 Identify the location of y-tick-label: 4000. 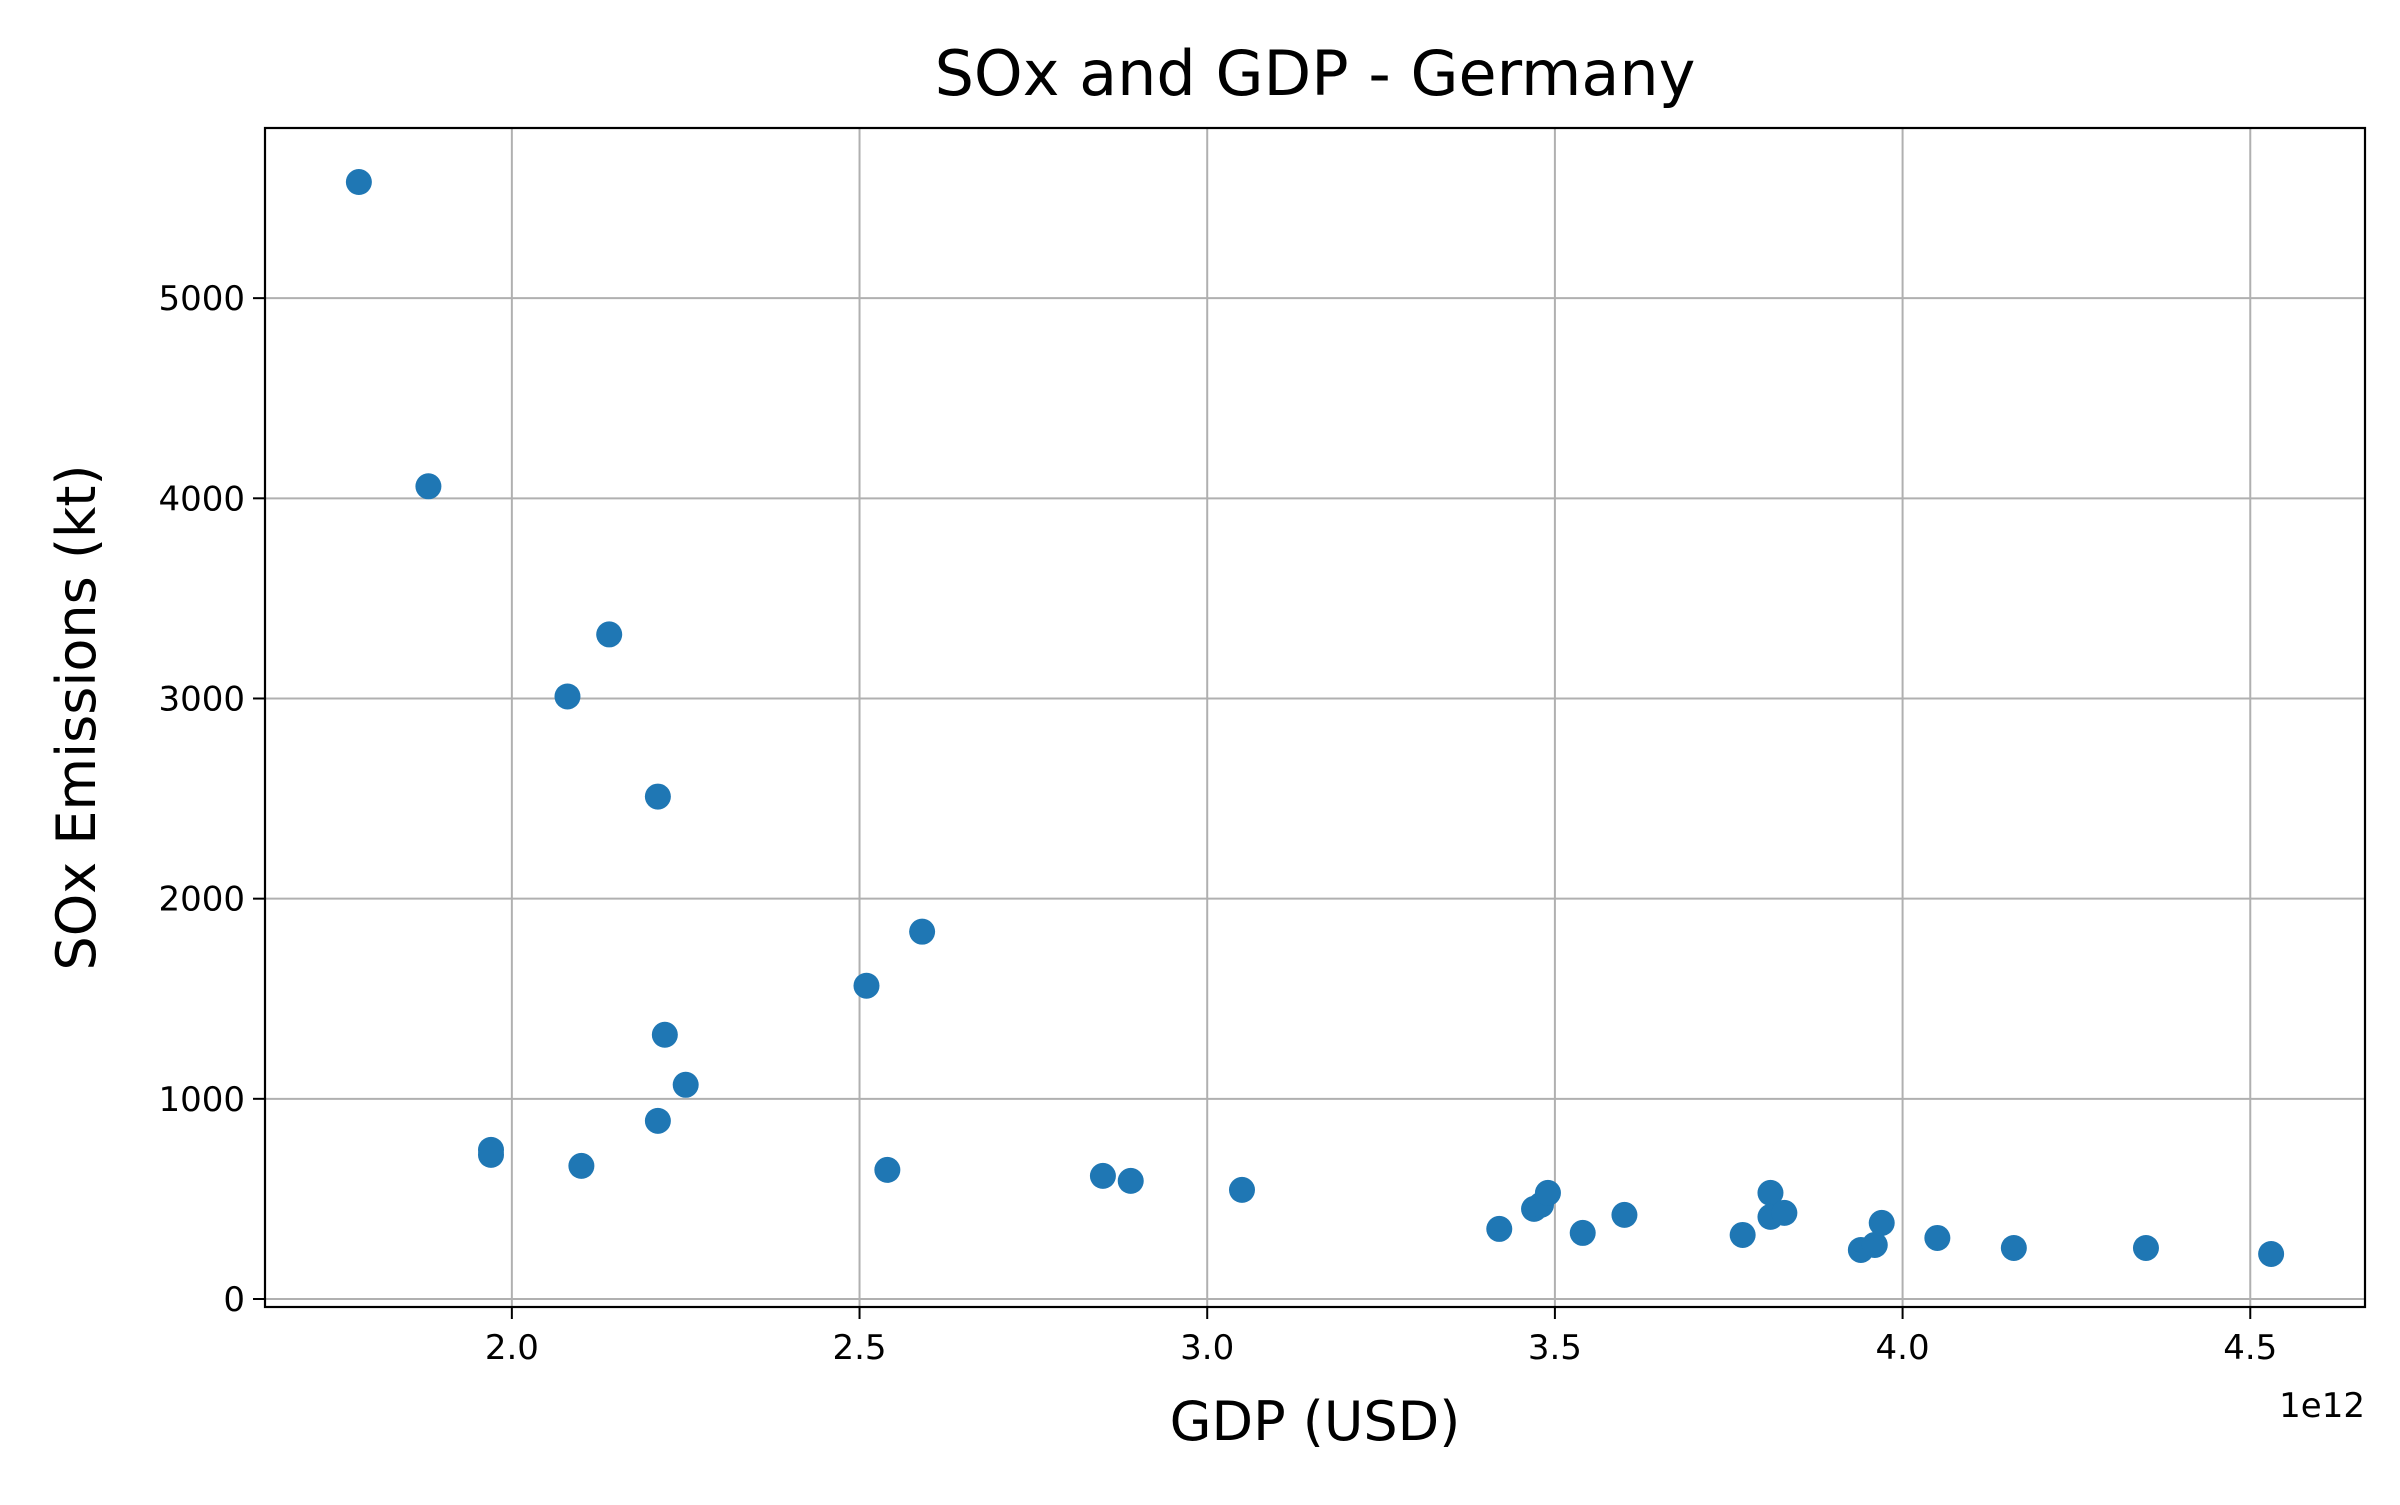
(201, 499).